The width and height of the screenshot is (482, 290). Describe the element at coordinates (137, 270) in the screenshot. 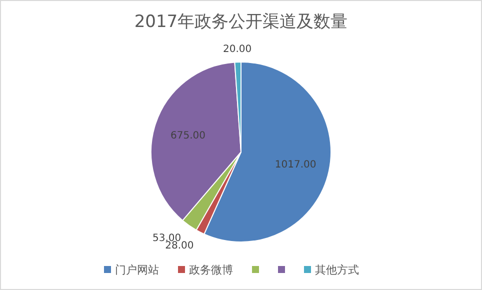

I see `legend-label: 门户网站` at that location.